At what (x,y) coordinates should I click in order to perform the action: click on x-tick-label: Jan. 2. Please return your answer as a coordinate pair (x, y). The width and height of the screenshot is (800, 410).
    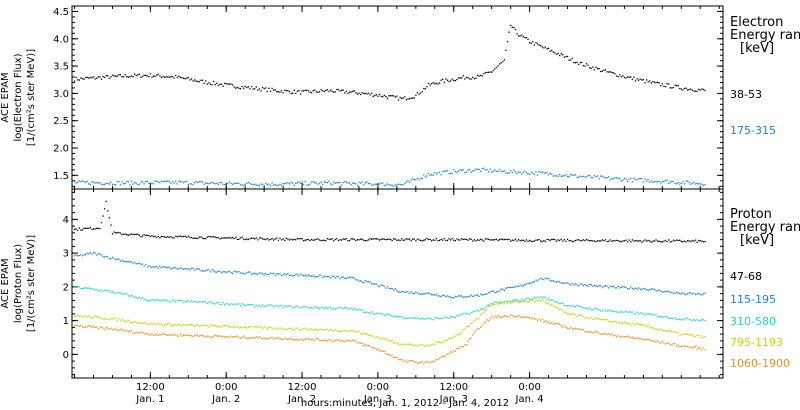
    Looking at the image, I should click on (225, 399).